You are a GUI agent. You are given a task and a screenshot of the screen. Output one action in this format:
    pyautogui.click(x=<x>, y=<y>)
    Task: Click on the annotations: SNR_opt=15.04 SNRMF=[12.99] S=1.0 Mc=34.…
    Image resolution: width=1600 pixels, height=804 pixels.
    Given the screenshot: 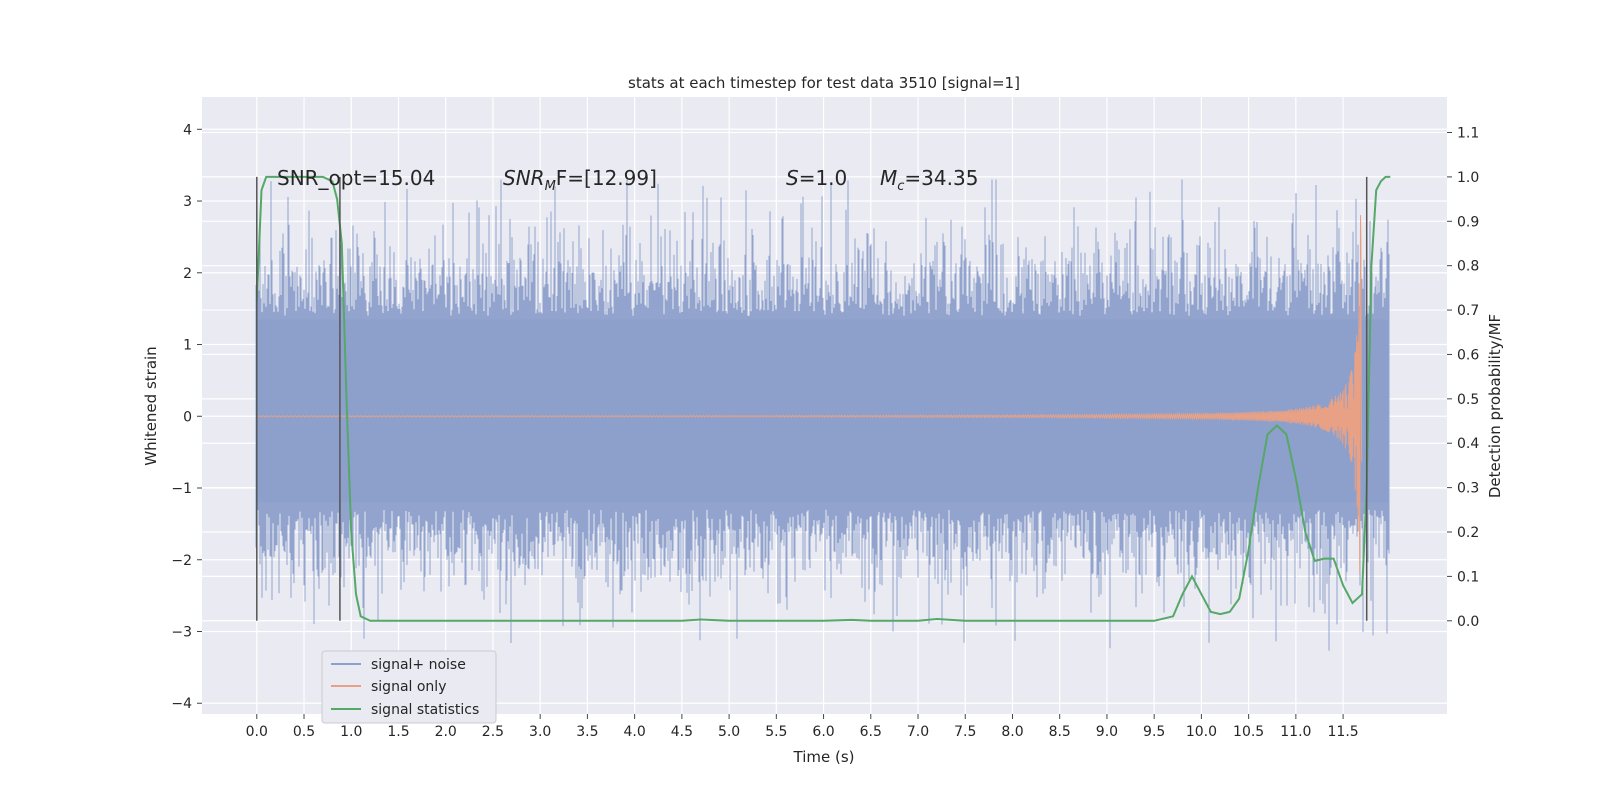 What is the action you would take?
    pyautogui.click(x=627, y=180)
    